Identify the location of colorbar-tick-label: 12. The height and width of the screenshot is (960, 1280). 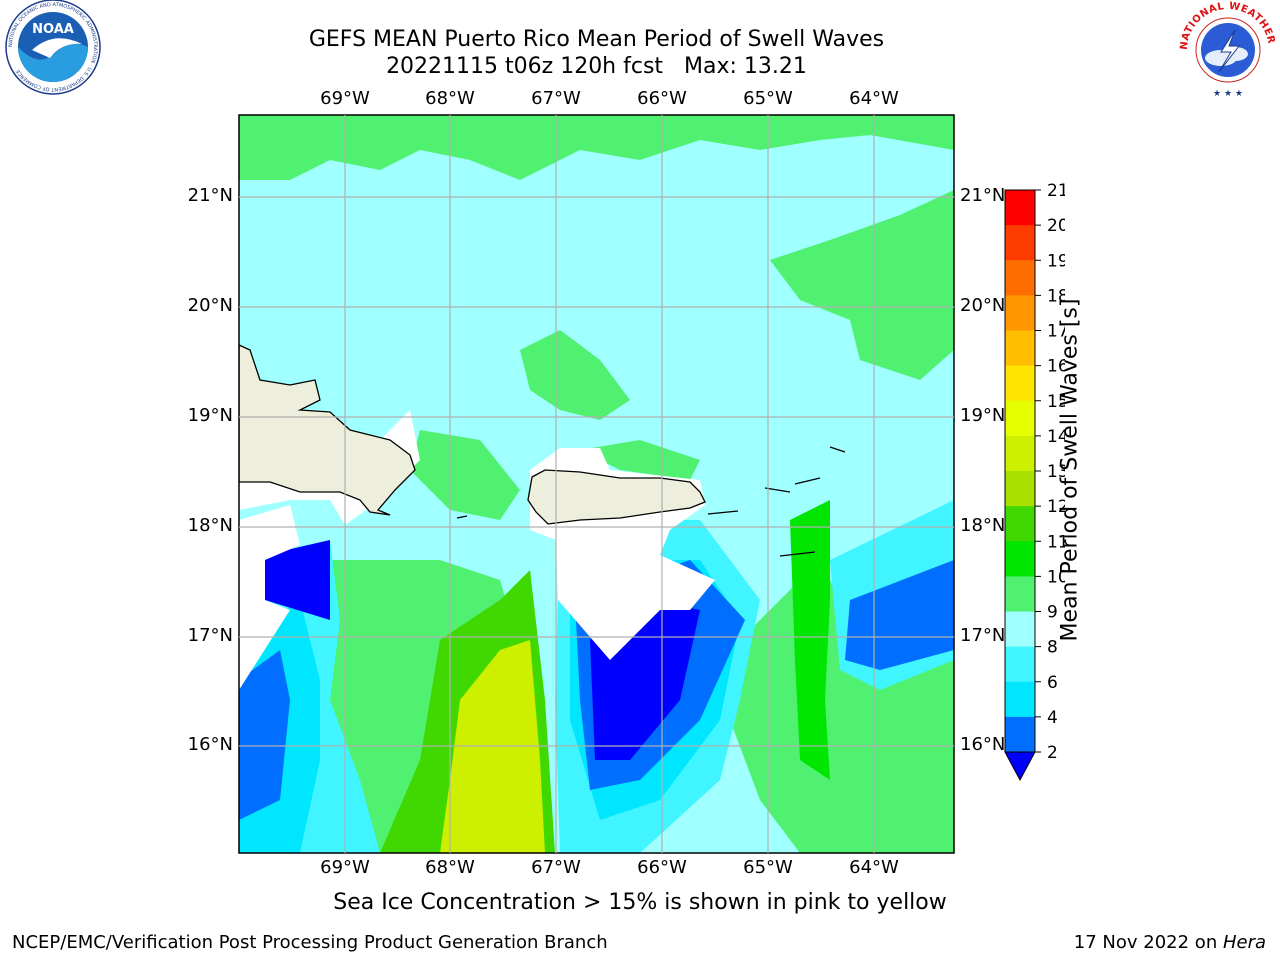
(1056, 507).